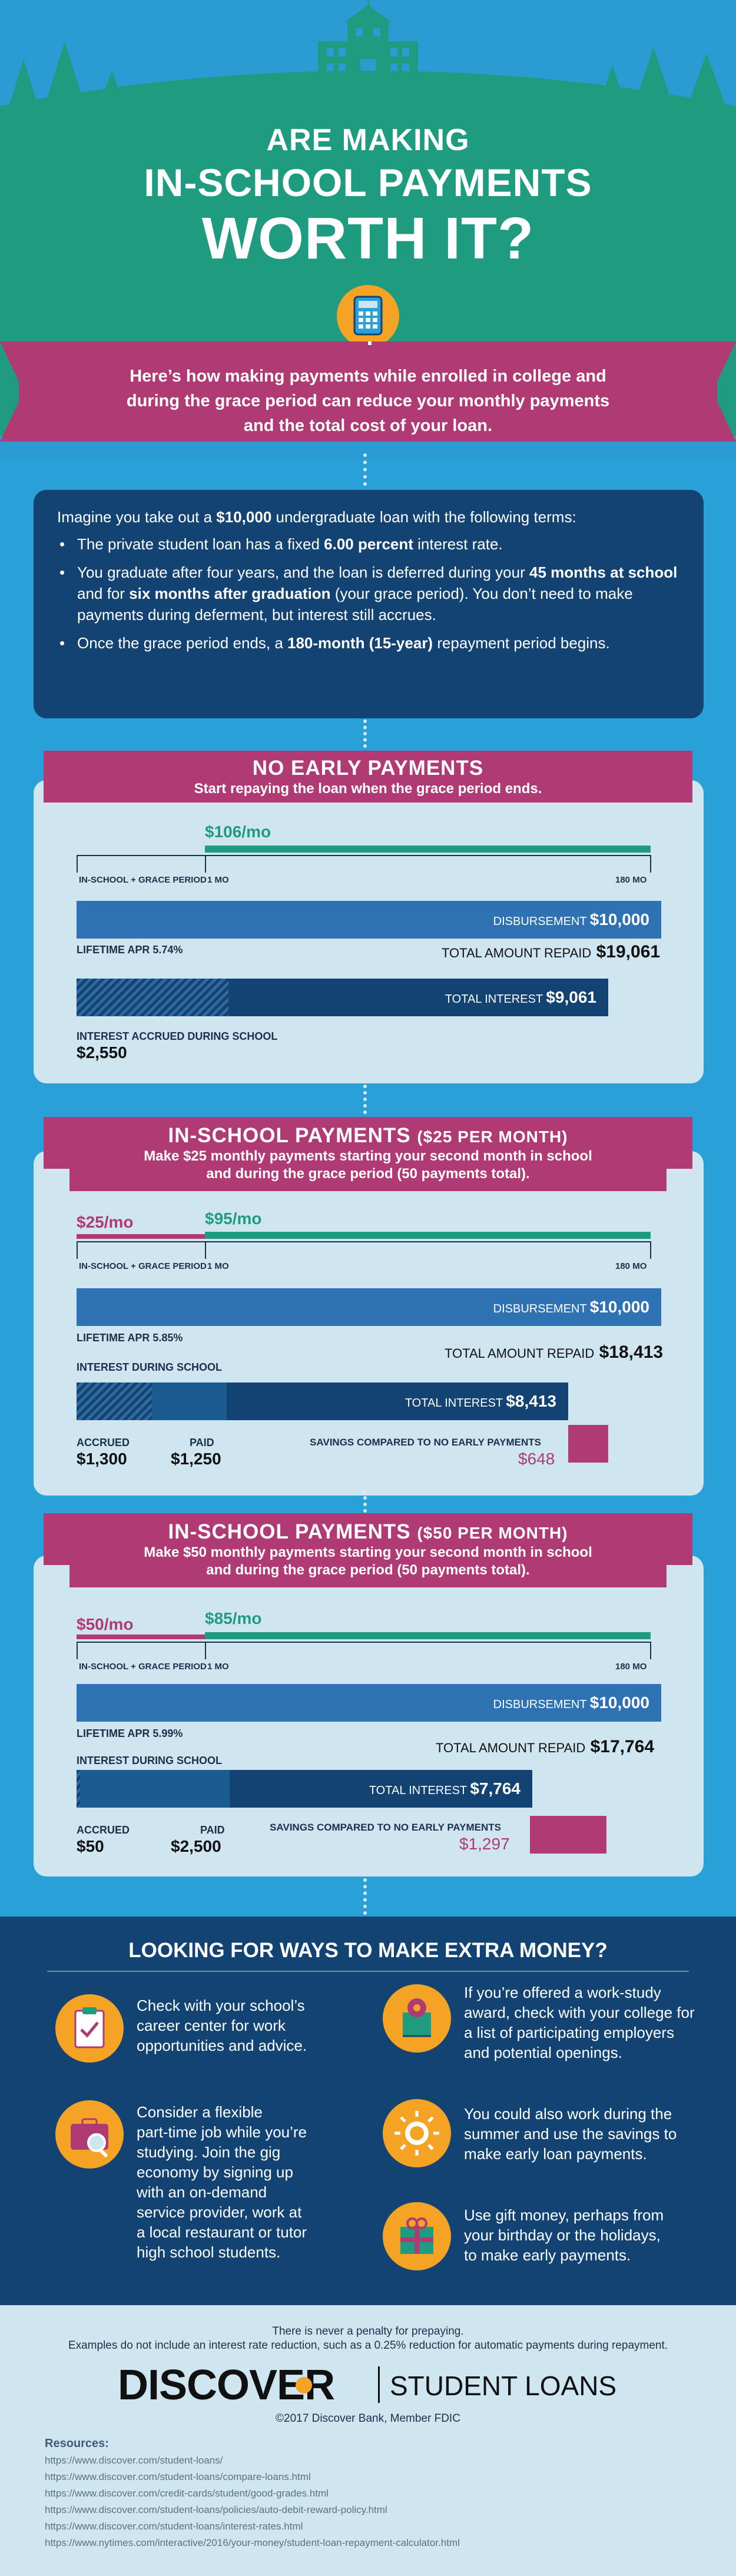  Describe the element at coordinates (233, 1218) in the screenshot. I see `scenario2-monthly-payment: $95/mo` at that location.